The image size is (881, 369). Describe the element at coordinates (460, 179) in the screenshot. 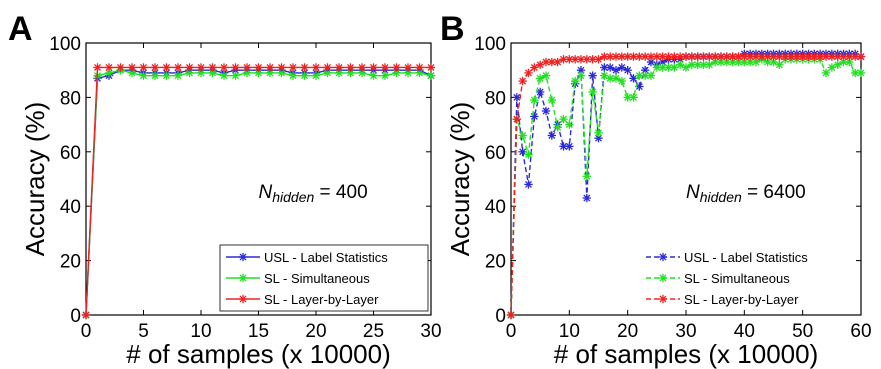

I see `y-axis-title: Accuracy (%)` at that location.